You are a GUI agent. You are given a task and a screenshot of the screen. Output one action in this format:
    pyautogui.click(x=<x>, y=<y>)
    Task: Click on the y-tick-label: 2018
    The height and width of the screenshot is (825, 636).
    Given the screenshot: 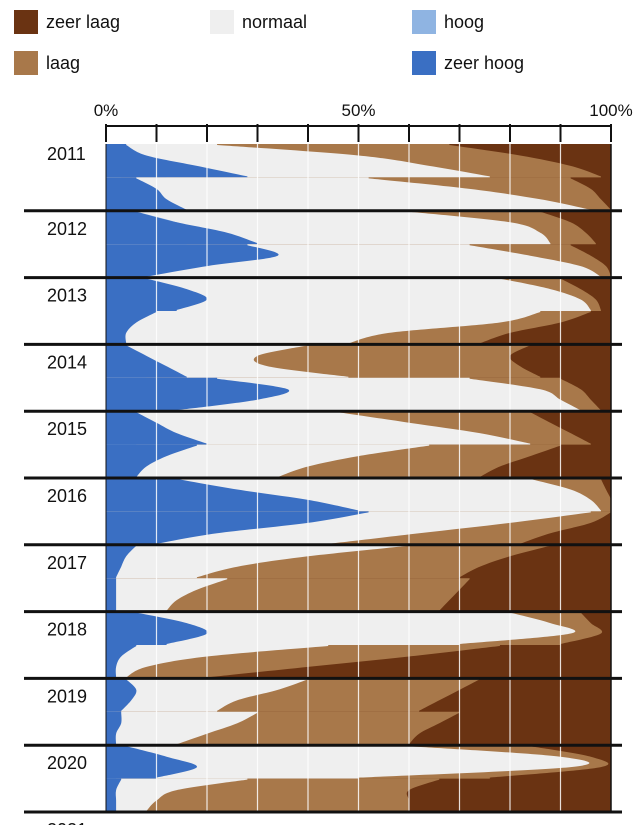 What is the action you would take?
    pyautogui.click(x=67, y=630)
    